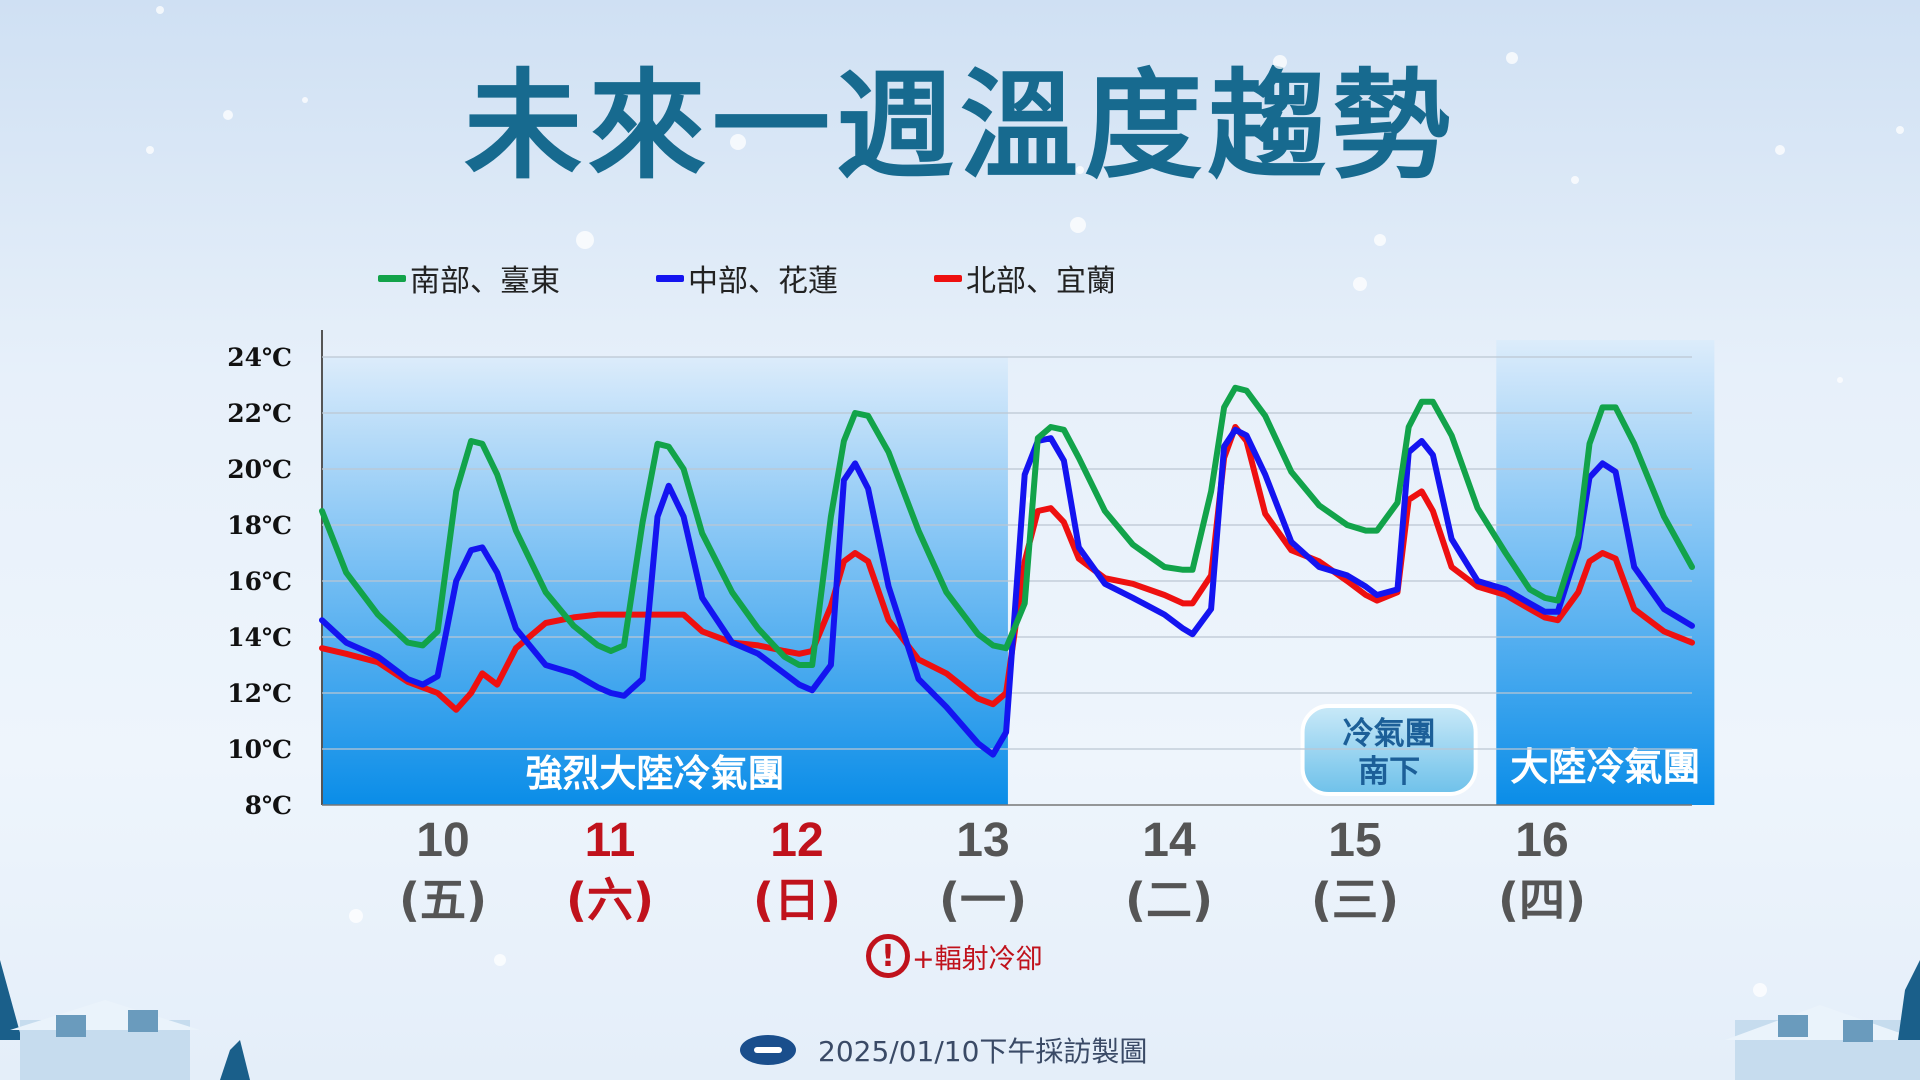 Image resolution: width=1920 pixels, height=1080 pixels. Describe the element at coordinates (654, 773) in the screenshot. I see `region-label: 強烈大陸冷氣團` at that location.